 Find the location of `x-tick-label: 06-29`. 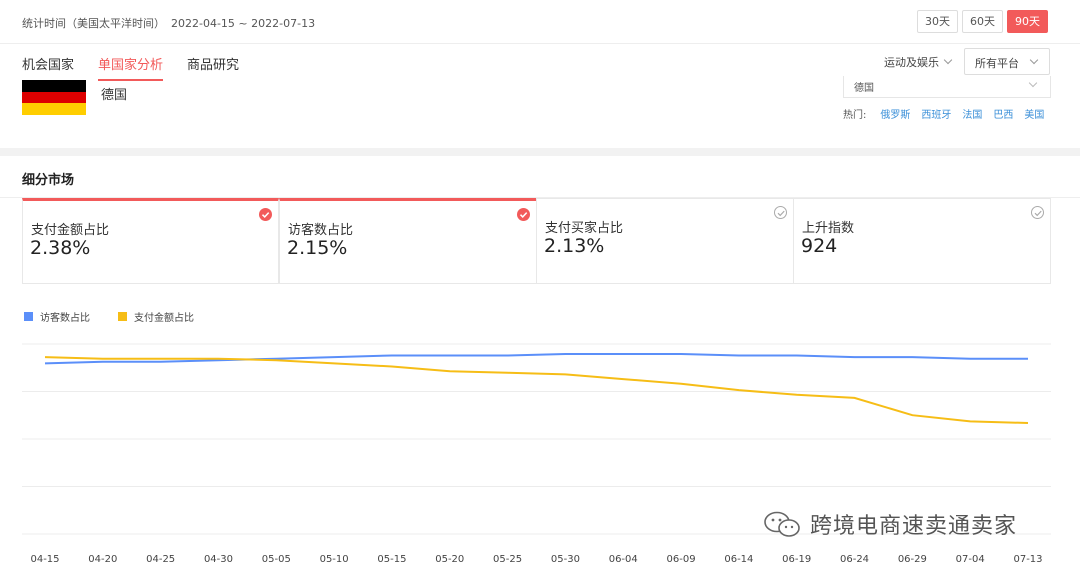

x-tick-label: 06-29 is located at coordinates (912, 559).